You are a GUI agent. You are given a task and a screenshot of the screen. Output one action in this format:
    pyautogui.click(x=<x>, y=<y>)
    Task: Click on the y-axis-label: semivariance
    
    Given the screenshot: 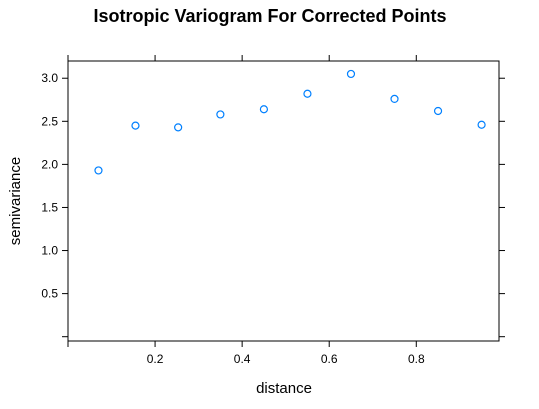 What is the action you would take?
    pyautogui.click(x=15, y=201)
    